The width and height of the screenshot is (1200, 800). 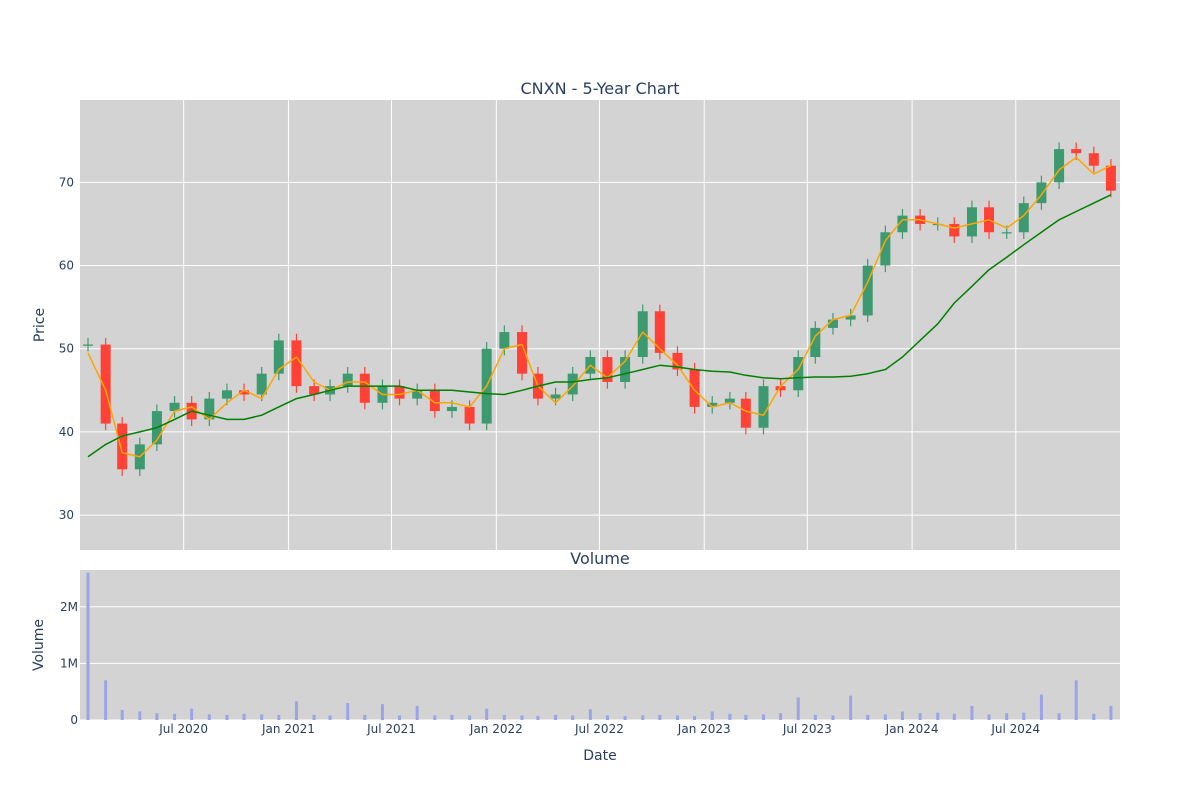 What do you see at coordinates (66, 515) in the screenshot?
I see `price-y-tick-label: 30` at bounding box center [66, 515].